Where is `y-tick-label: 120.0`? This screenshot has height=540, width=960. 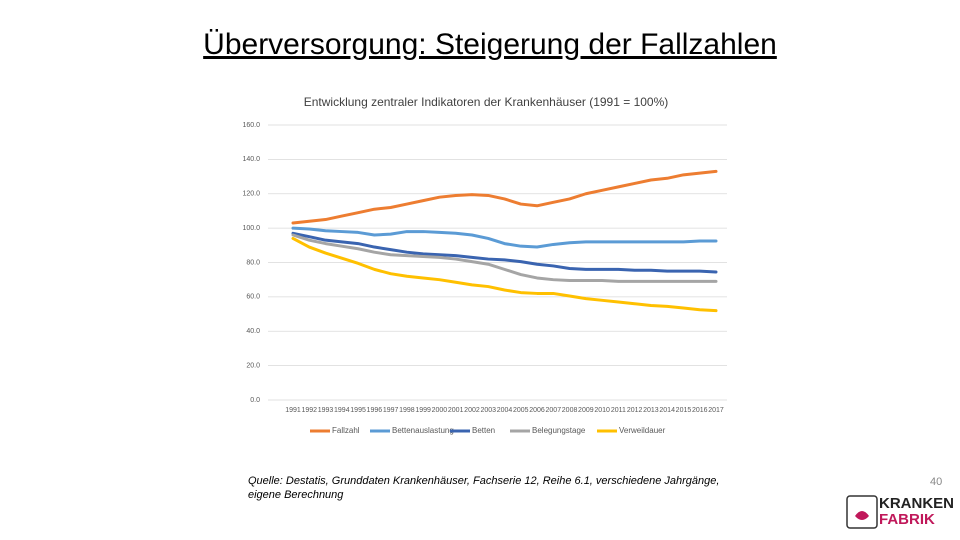 y-tick-label: 120.0 is located at coordinates (251, 194).